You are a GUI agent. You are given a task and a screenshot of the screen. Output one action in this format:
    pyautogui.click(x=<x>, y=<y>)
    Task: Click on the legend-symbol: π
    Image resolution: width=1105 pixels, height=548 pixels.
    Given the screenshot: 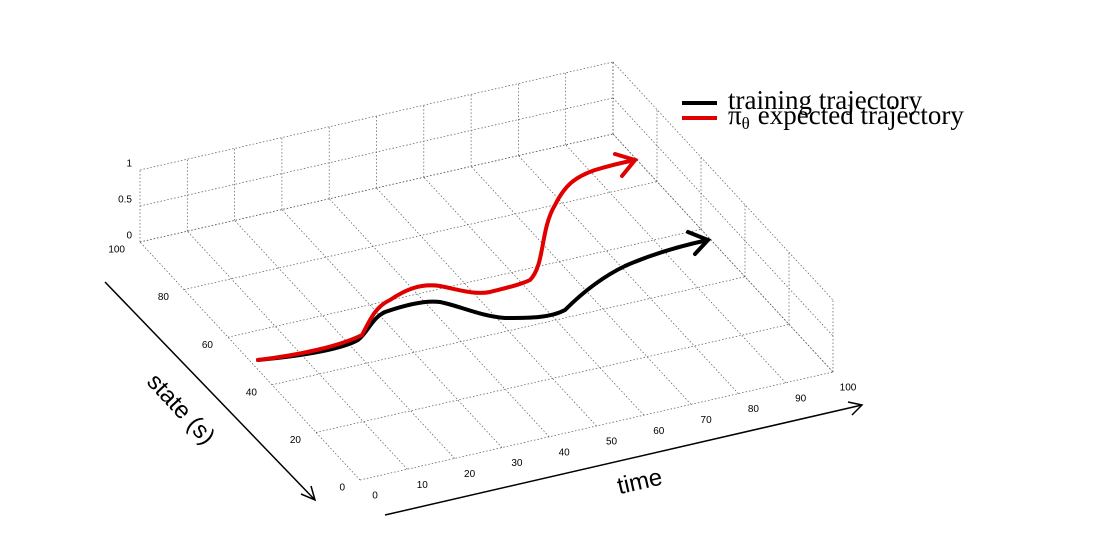 What is the action you would take?
    pyautogui.click(x=735, y=115)
    